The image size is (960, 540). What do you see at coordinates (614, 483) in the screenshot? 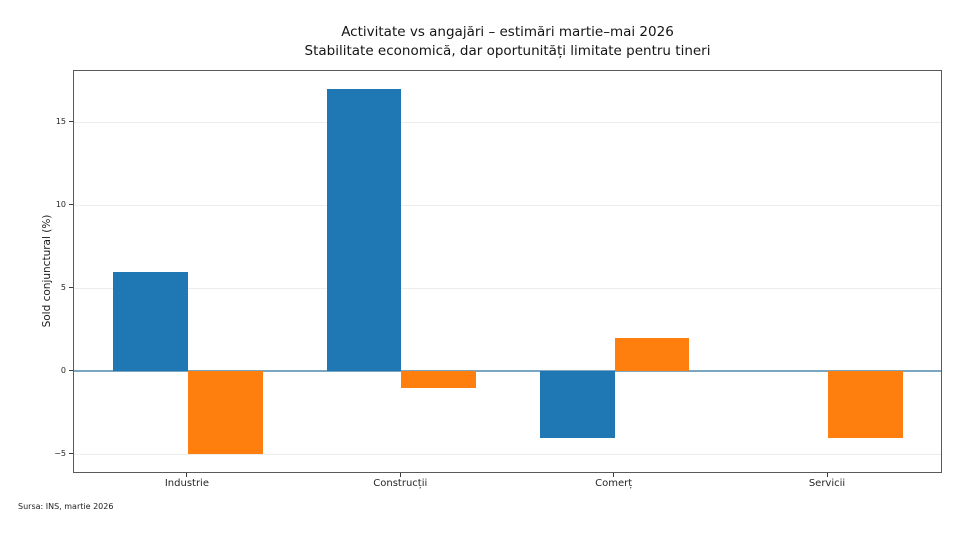
I see `x-tick-label: Comerț` at bounding box center [614, 483].